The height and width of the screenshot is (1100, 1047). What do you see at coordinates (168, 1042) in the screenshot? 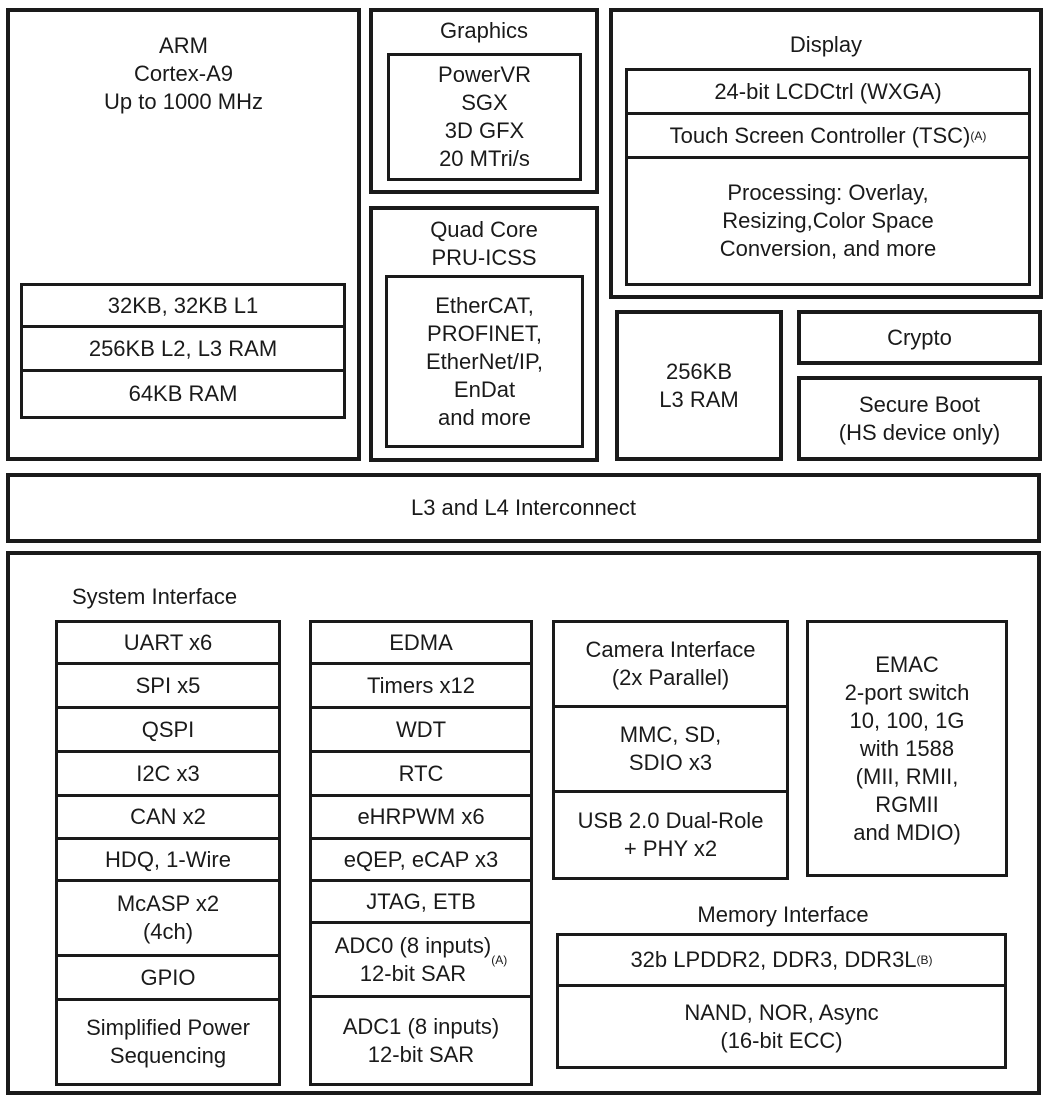
I see `col1-item: Simplified Power Sequencing` at bounding box center [168, 1042].